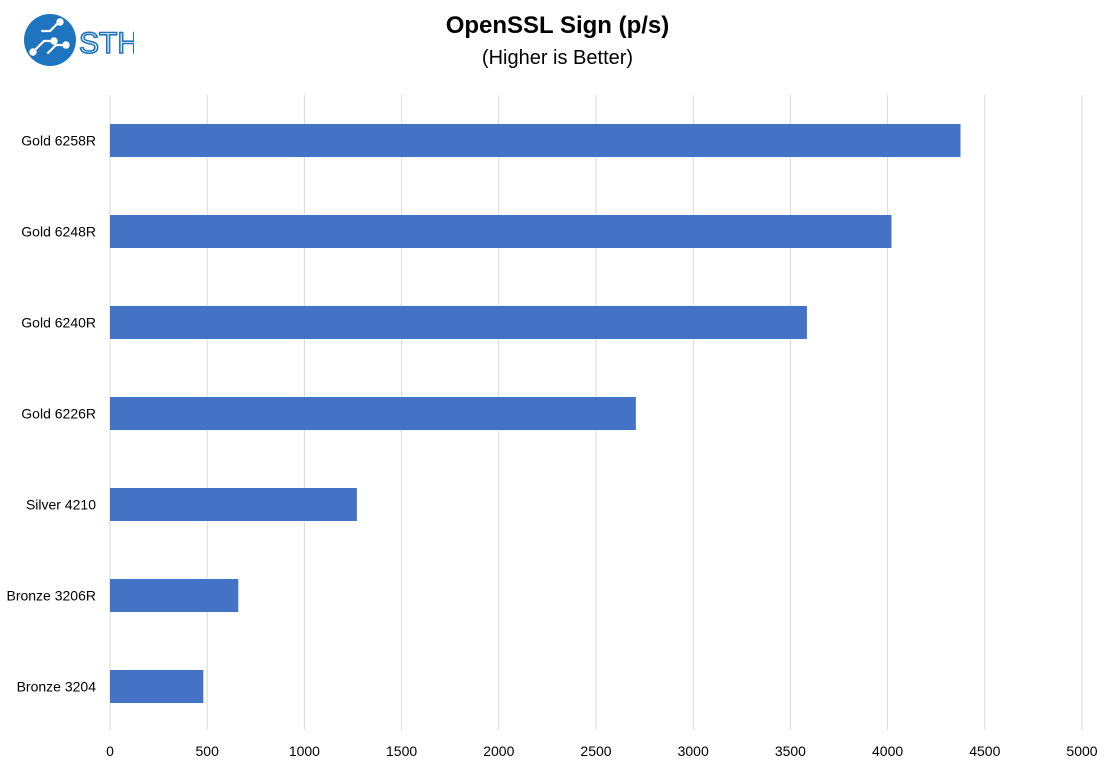 The height and width of the screenshot is (768, 1115). I want to click on x-tick-label-4000: 4000, so click(887, 751).